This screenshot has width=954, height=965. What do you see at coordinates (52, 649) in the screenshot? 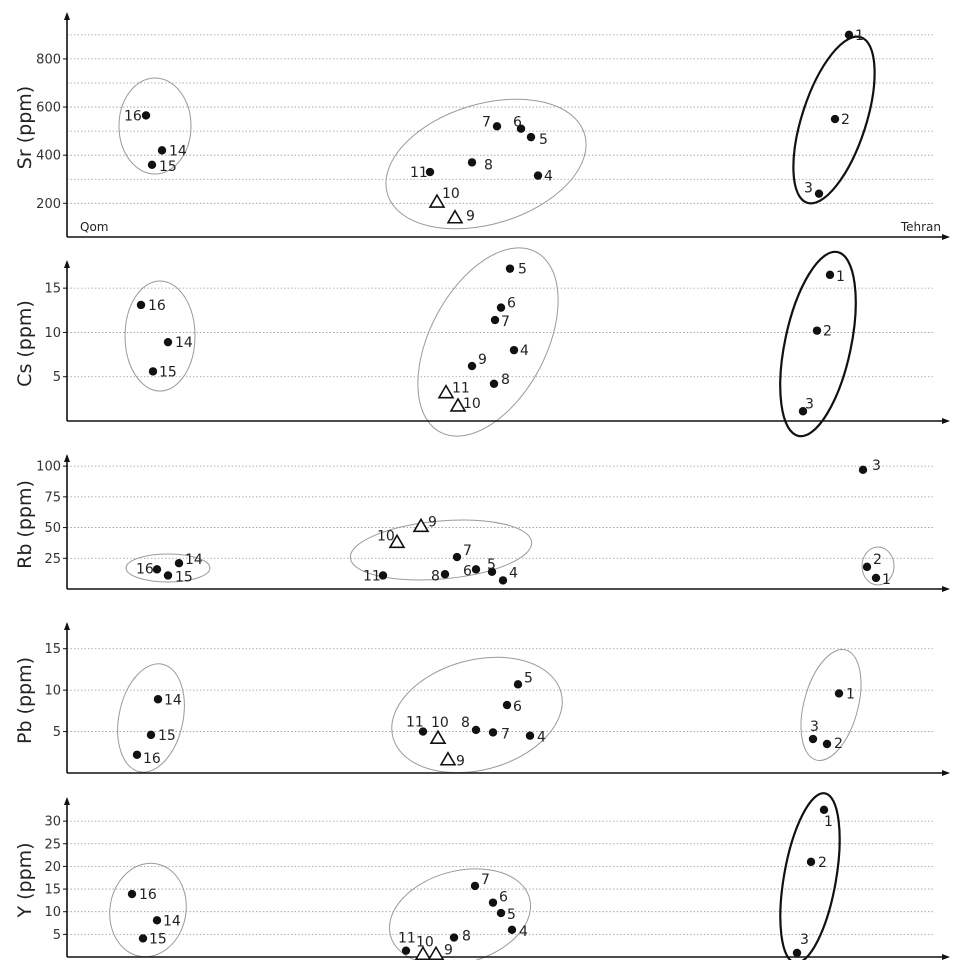
I see `ytick-label-3-2: 15` at bounding box center [52, 649].